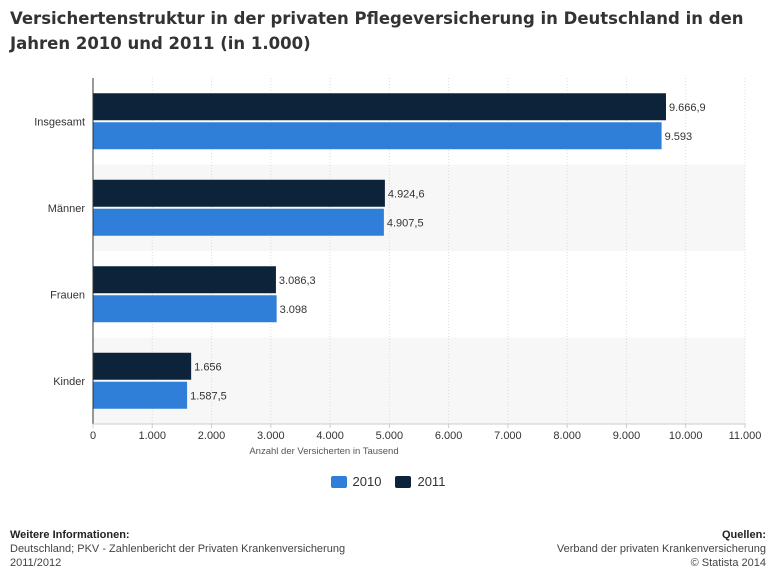  Describe the element at coordinates (323, 451) in the screenshot. I see `x-axis-title: Anzahl der Versicherten in Tausend` at that location.